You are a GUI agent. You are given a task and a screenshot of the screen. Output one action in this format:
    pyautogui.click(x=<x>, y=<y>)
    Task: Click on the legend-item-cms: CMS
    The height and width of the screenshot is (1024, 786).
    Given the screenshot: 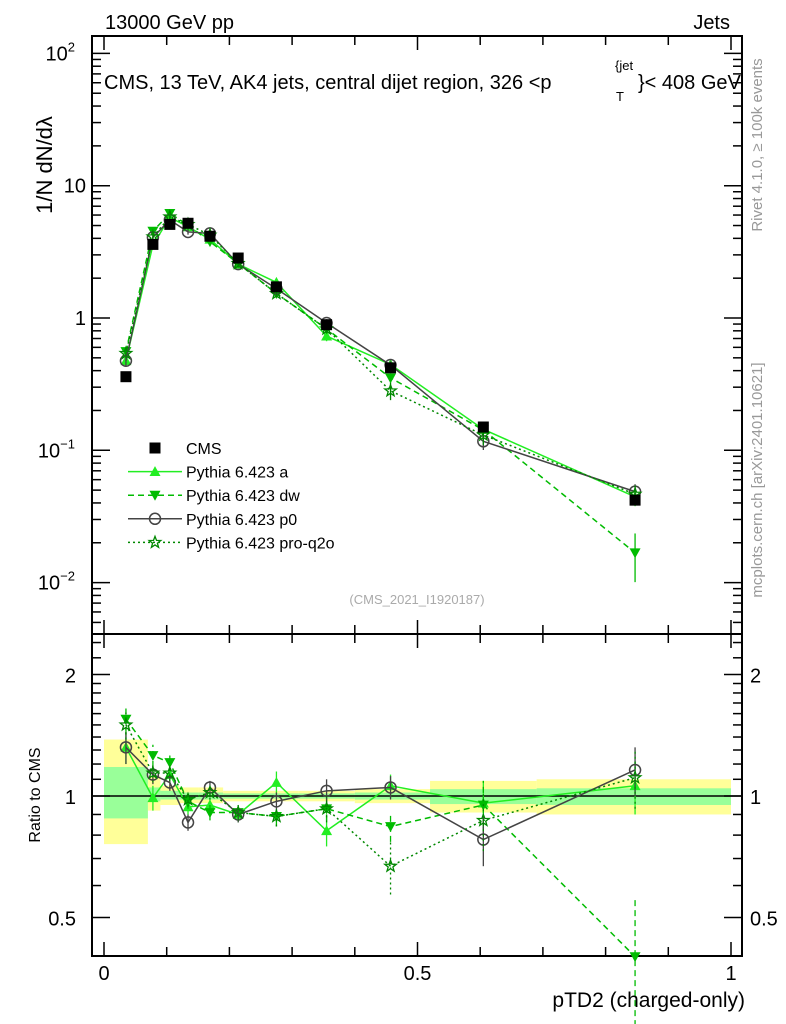 What is the action you would take?
    pyautogui.click(x=185, y=449)
    